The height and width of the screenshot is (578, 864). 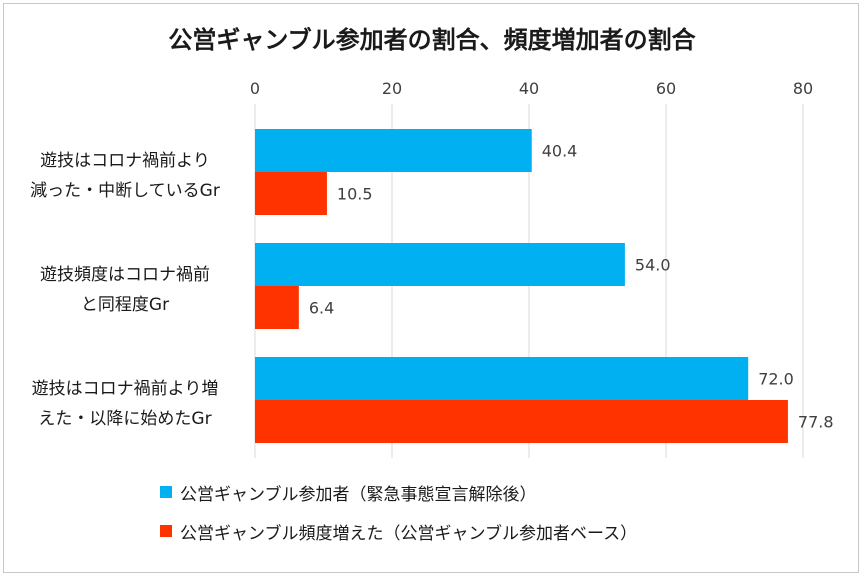 I want to click on x-tick-label: 80, so click(x=803, y=88).